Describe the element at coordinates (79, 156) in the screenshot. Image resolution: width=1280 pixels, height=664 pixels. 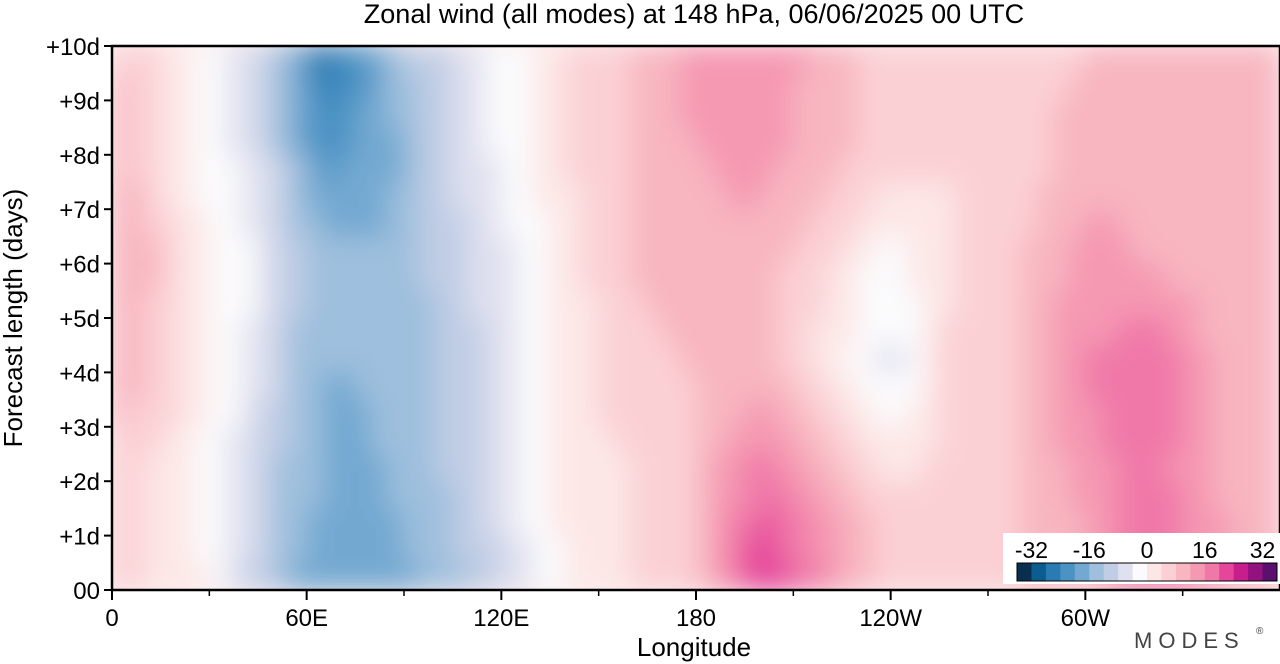
I see `y-tick-label: +8d` at that location.